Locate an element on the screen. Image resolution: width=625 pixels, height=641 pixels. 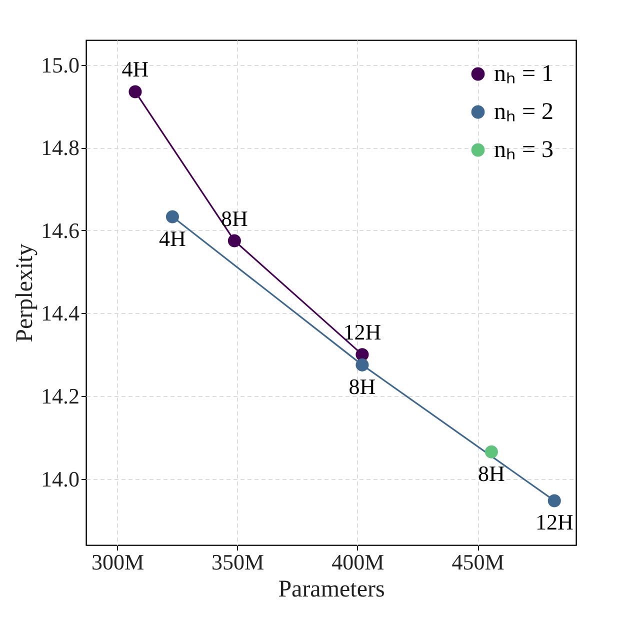
legend-label: nₕ = 2 is located at coordinates (524, 112).